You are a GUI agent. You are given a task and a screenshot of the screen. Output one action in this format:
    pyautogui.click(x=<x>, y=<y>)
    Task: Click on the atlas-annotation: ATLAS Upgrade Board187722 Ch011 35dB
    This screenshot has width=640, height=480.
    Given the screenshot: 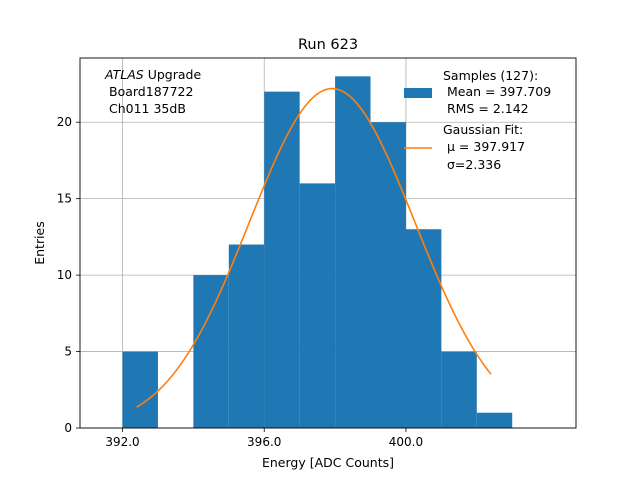 What is the action you would take?
    pyautogui.click(x=152, y=91)
    